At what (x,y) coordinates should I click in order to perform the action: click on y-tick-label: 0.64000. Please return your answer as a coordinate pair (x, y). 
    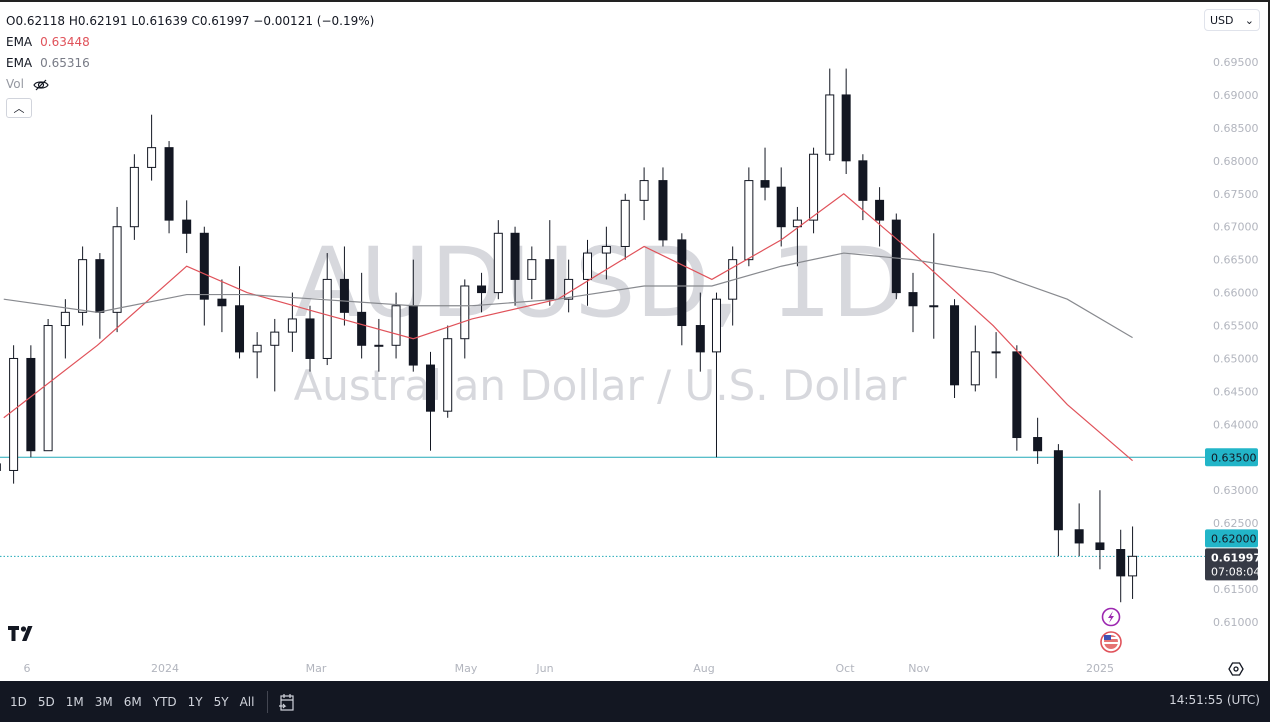
    Looking at the image, I should click on (1236, 424).